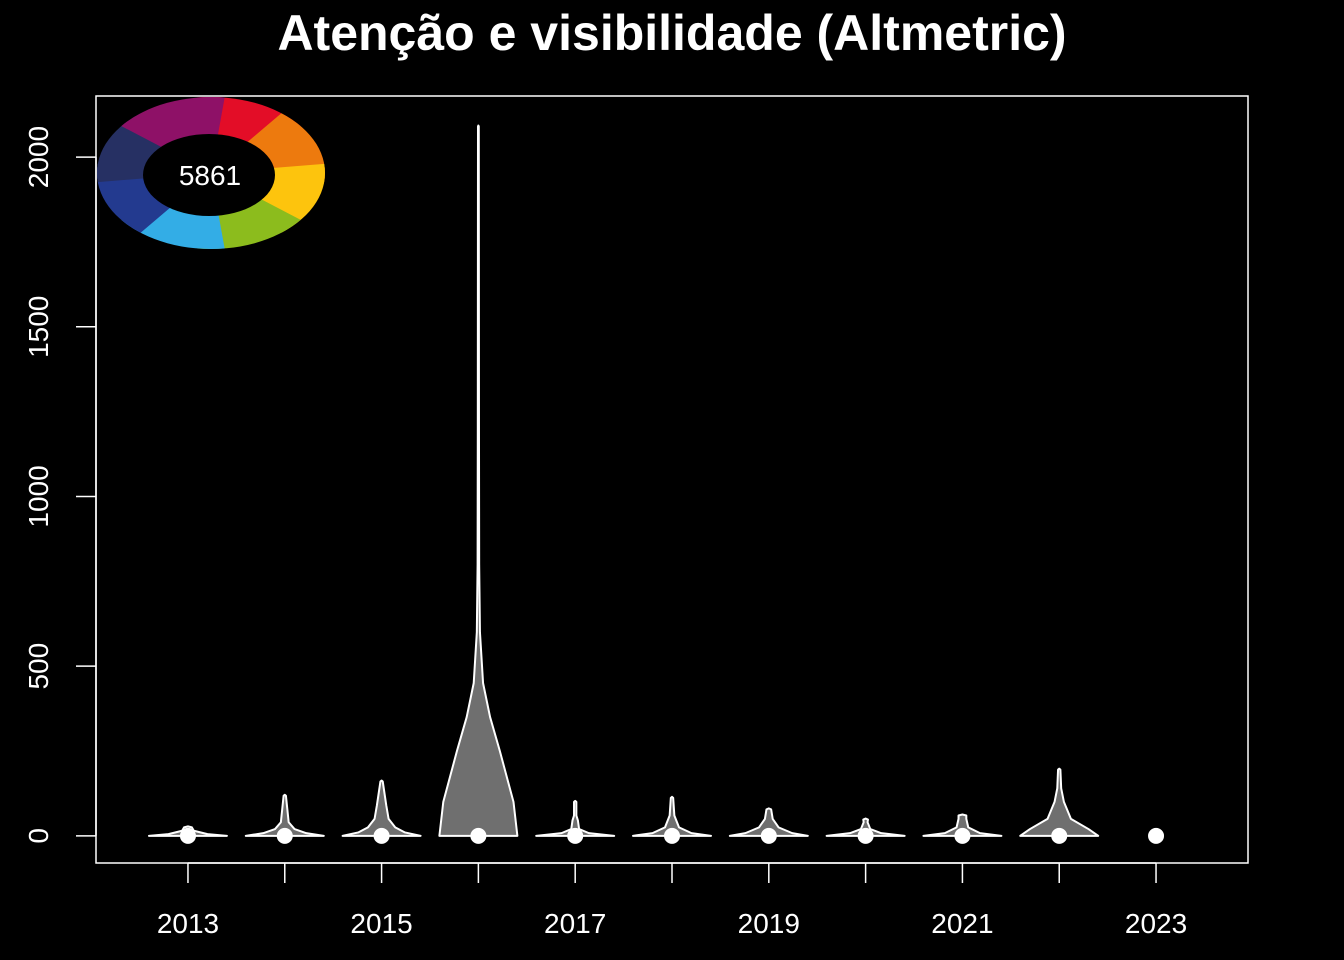 Image resolution: width=1344 pixels, height=960 pixels. I want to click on violin-2020, so click(865, 827).